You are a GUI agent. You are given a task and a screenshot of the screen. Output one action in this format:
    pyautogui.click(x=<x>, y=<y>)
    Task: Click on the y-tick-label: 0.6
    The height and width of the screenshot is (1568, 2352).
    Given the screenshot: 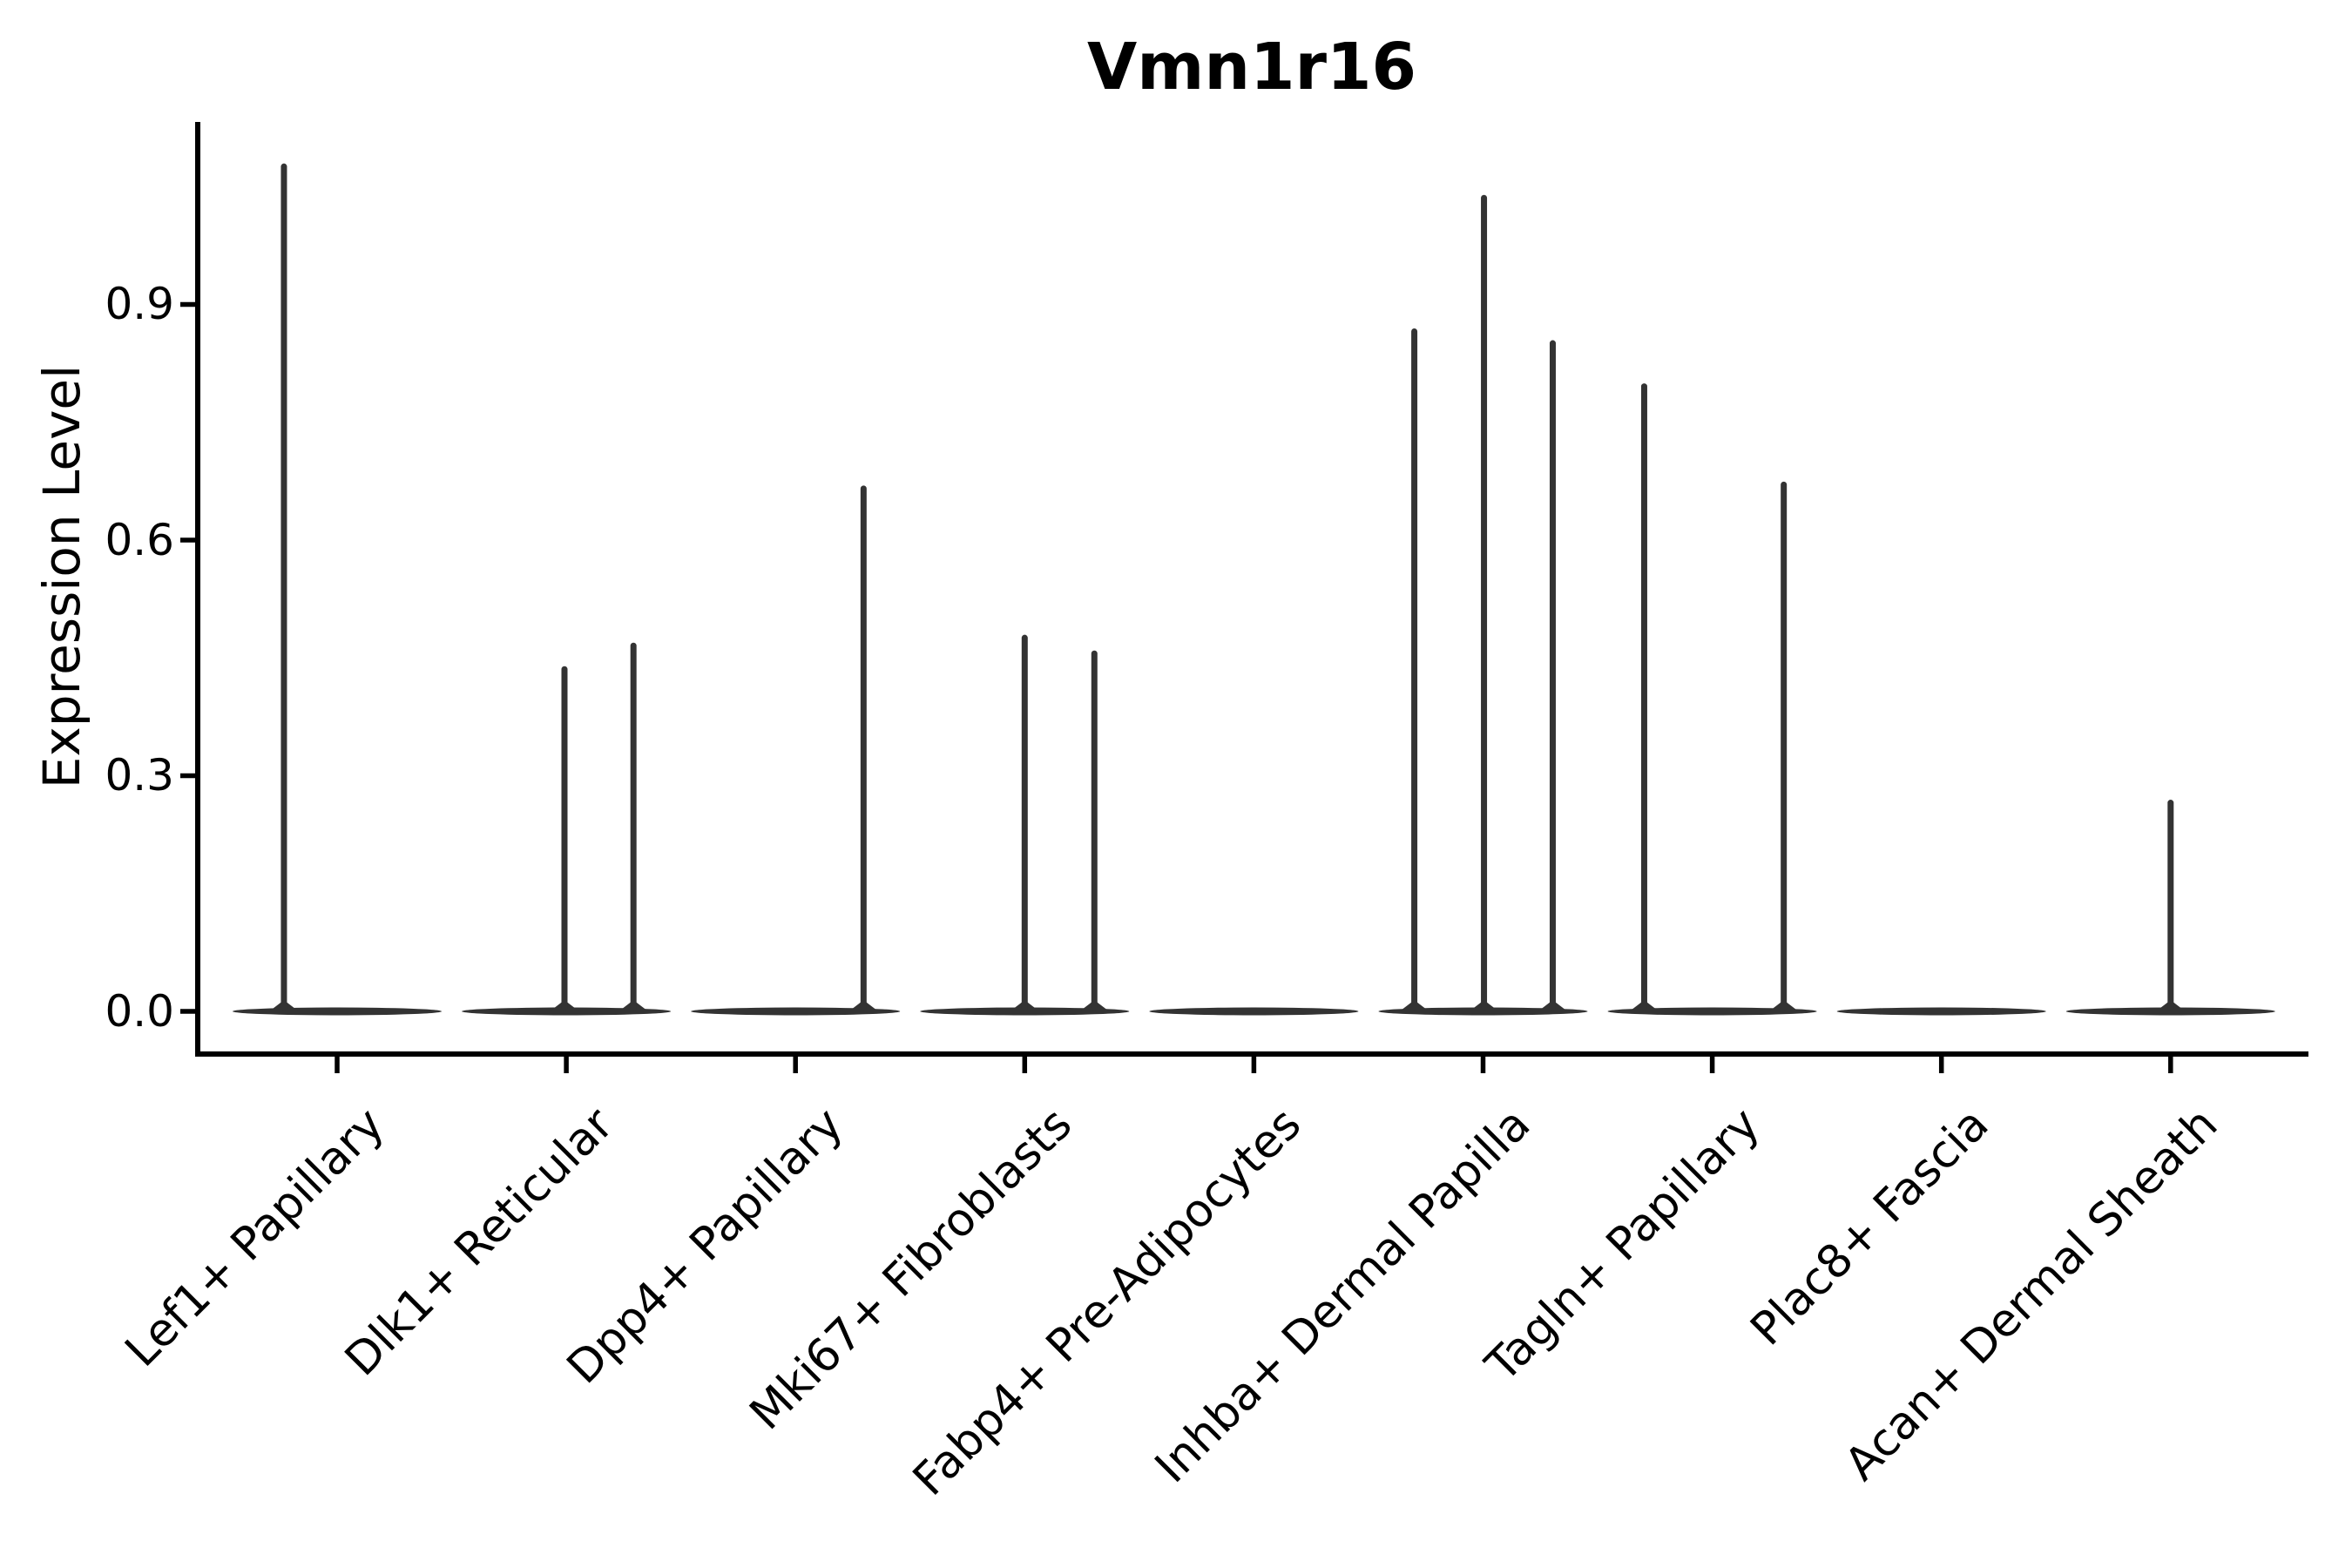 What is the action you would take?
    pyautogui.click(x=139, y=539)
    